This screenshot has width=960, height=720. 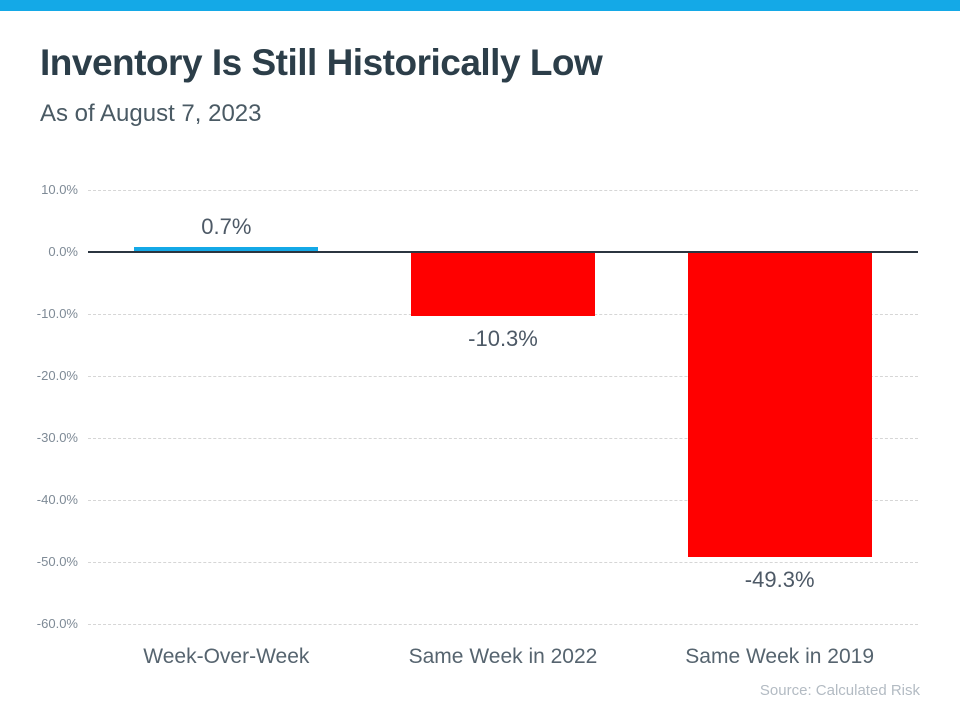 What do you see at coordinates (57, 313) in the screenshot?
I see `y-axis-tick-label: -10.0%` at bounding box center [57, 313].